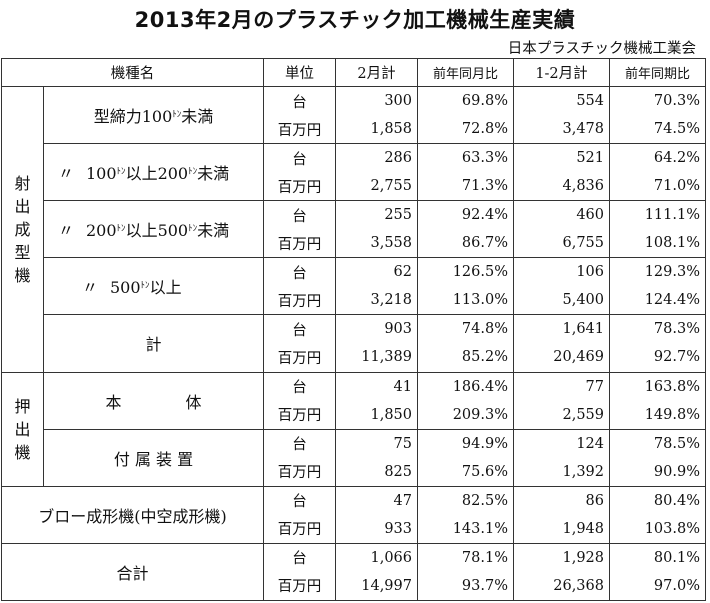 This screenshot has width=710, height=603. I want to click on page-title: 2013年2月のプラスチック加工機械生産実績, so click(355, 20).